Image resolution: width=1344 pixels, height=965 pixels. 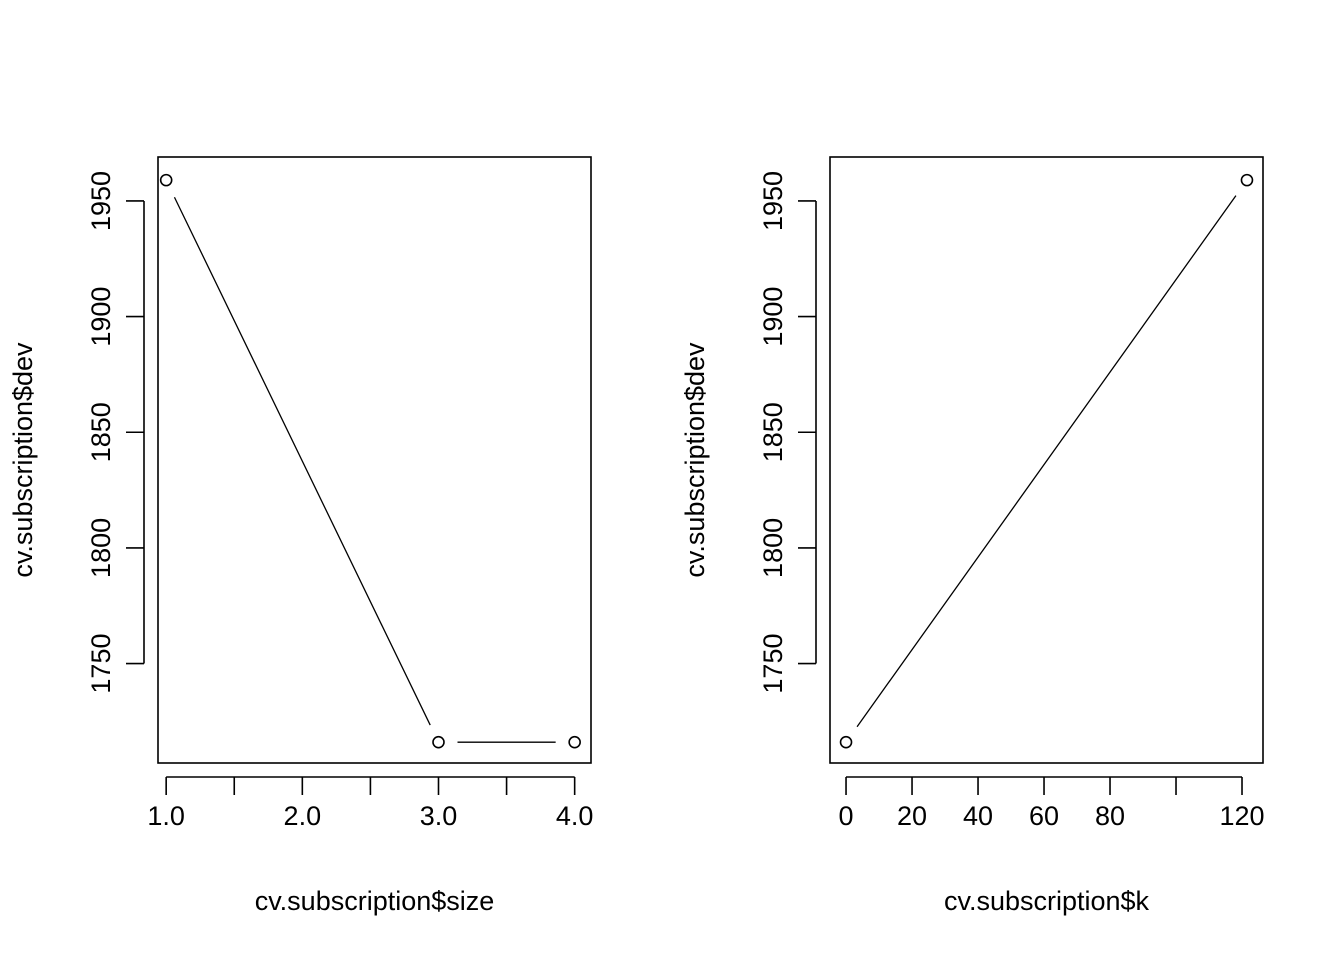 I want to click on x-tick-label: 2.0, so click(x=303, y=816).